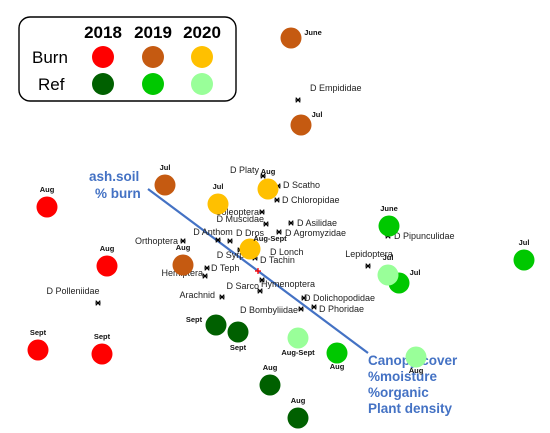  What do you see at coordinates (242, 286) in the screenshot?
I see `taxon-label: D Sarco` at bounding box center [242, 286].